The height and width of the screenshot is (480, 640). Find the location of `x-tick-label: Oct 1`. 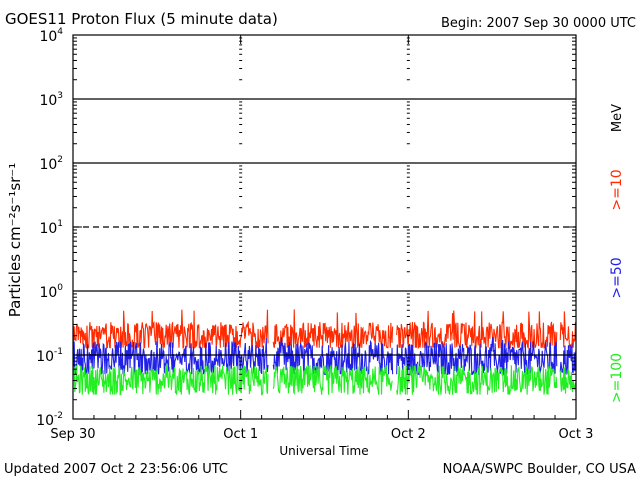

x-tick-label: Oct 1 is located at coordinates (240, 434).